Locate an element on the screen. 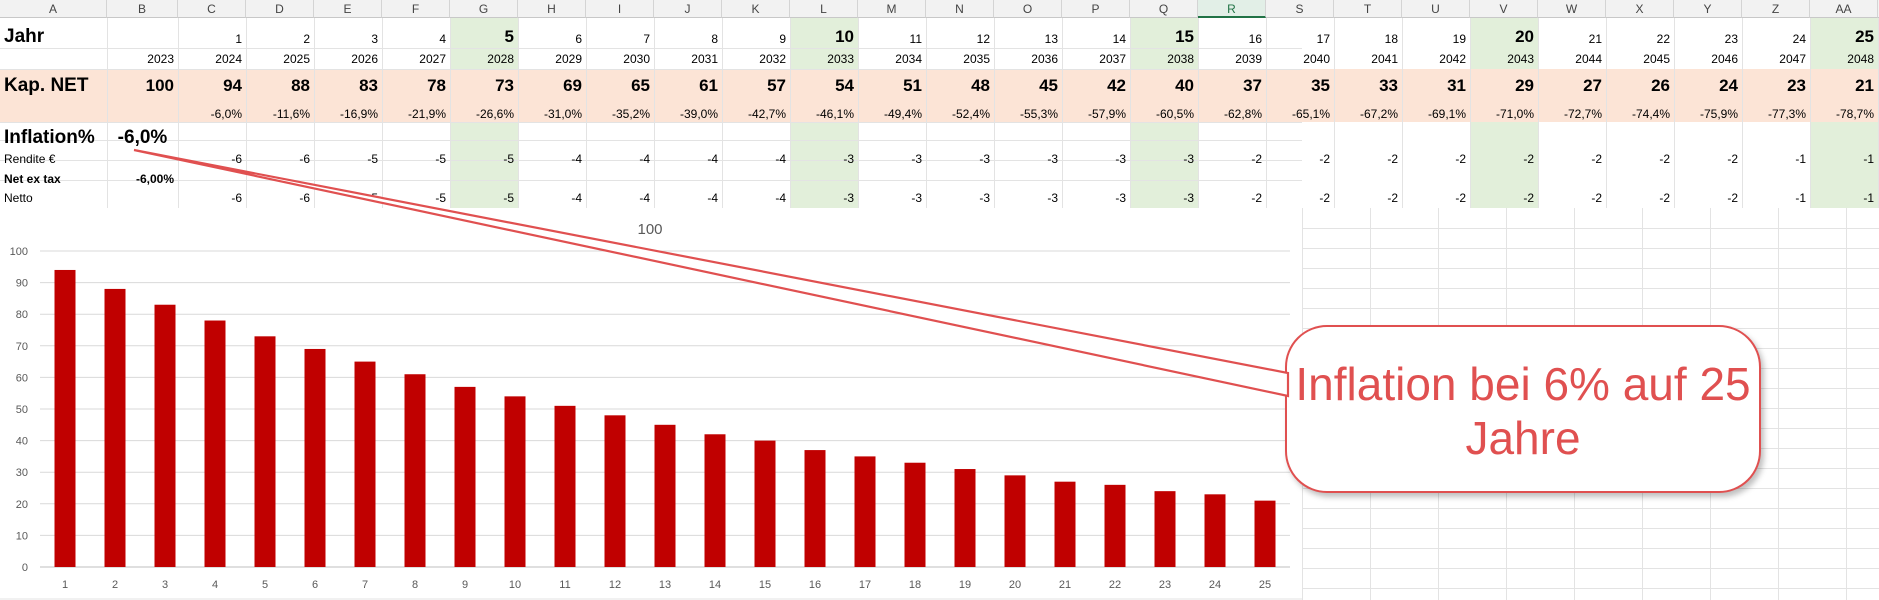 This screenshot has height=600, width=1879. year-cell: 2048 is located at coordinates (1860, 59).